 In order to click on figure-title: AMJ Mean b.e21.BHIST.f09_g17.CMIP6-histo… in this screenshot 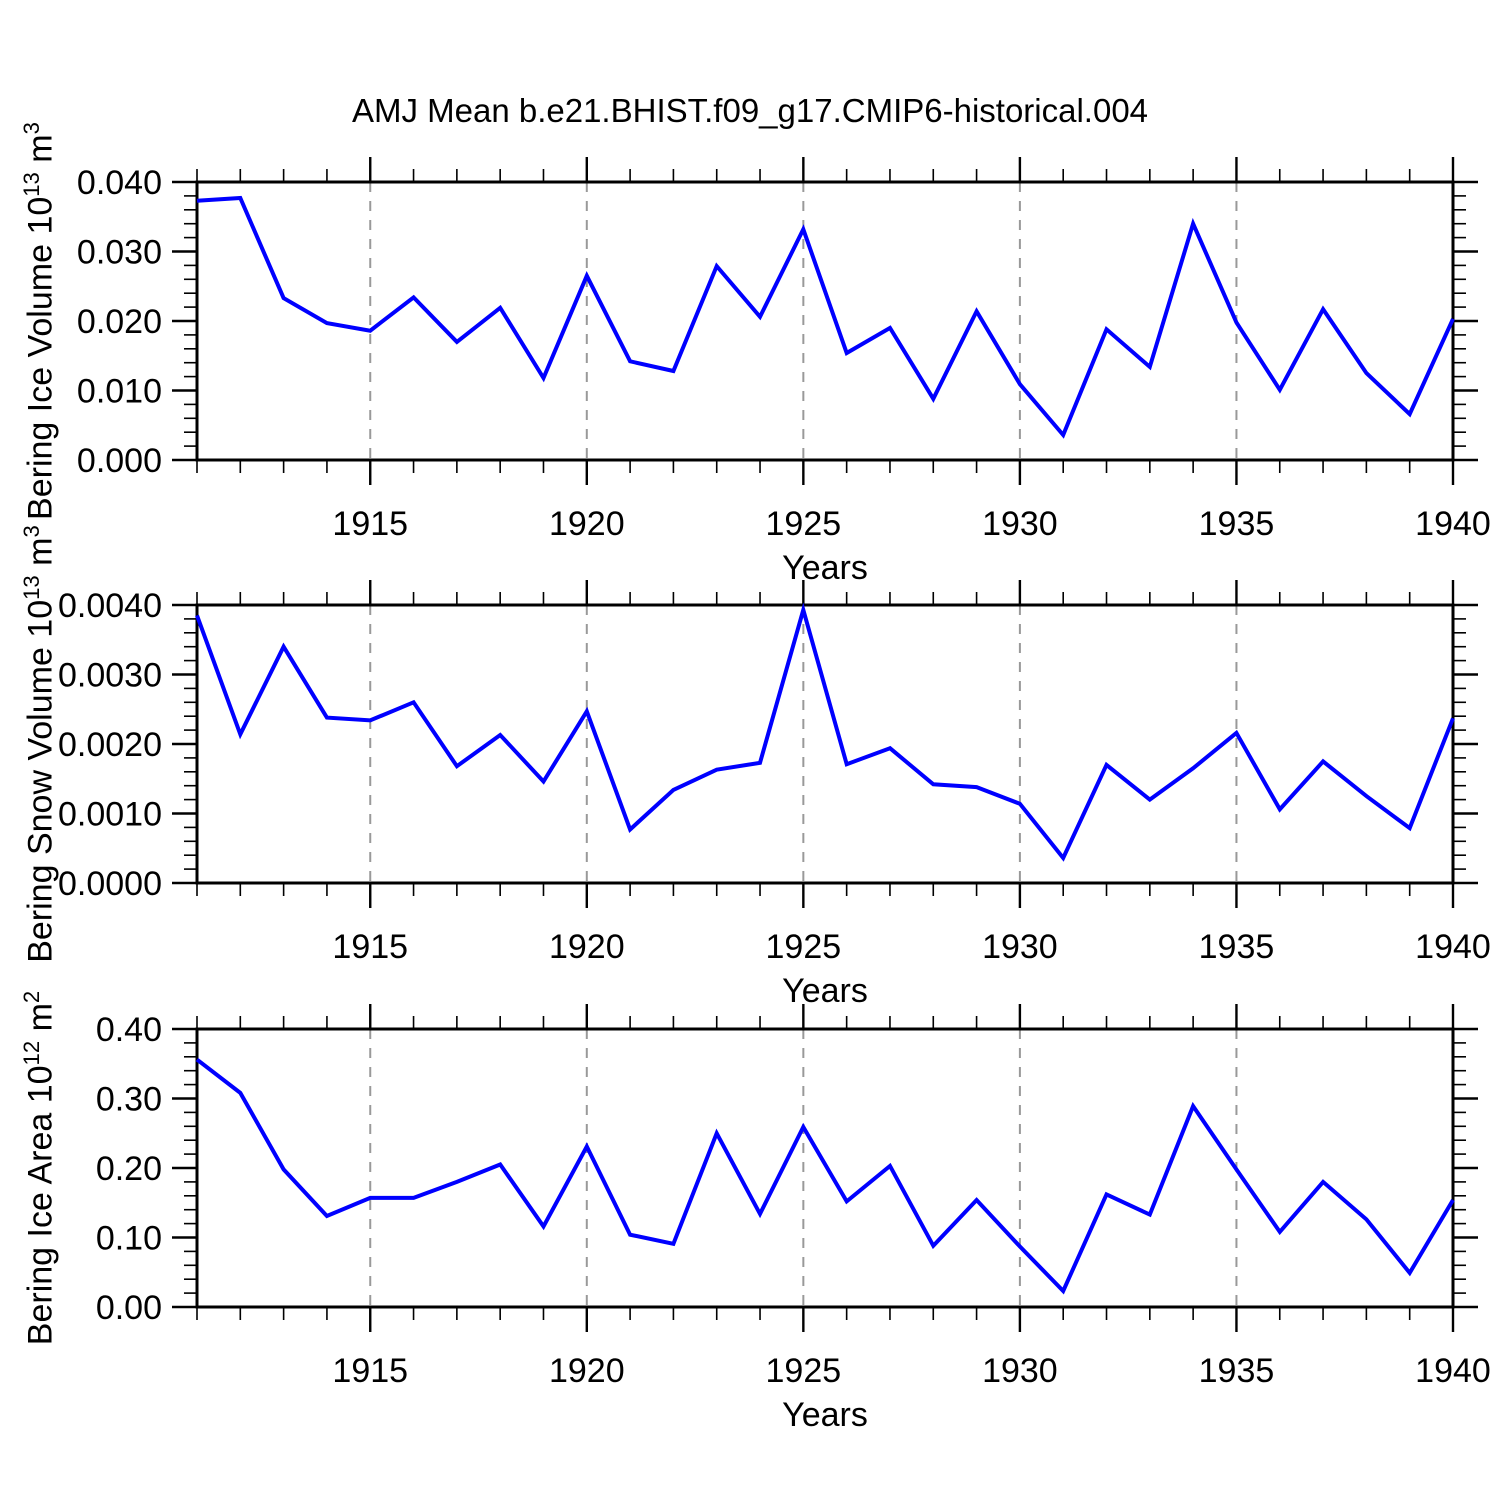, I will do `click(750, 110)`.